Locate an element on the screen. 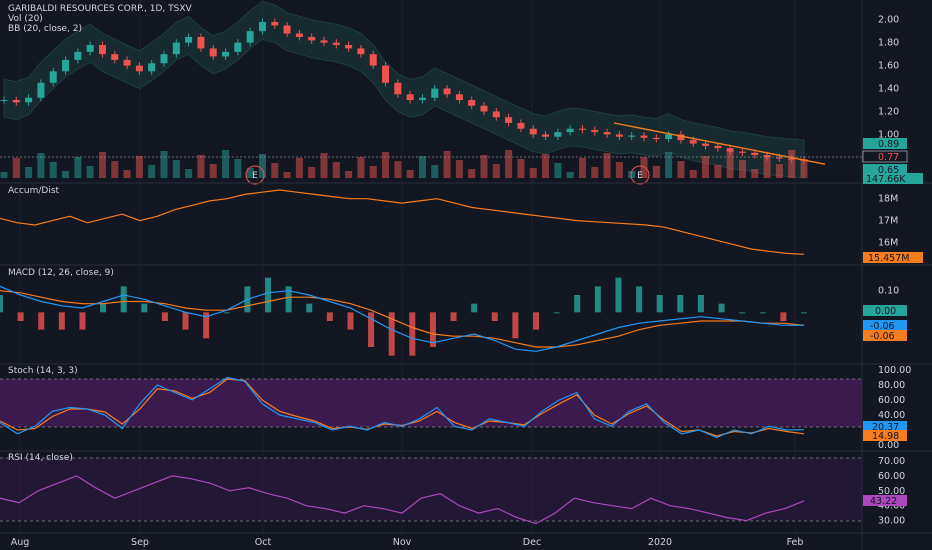  y-tick-label: 50.00 is located at coordinates (891, 491).